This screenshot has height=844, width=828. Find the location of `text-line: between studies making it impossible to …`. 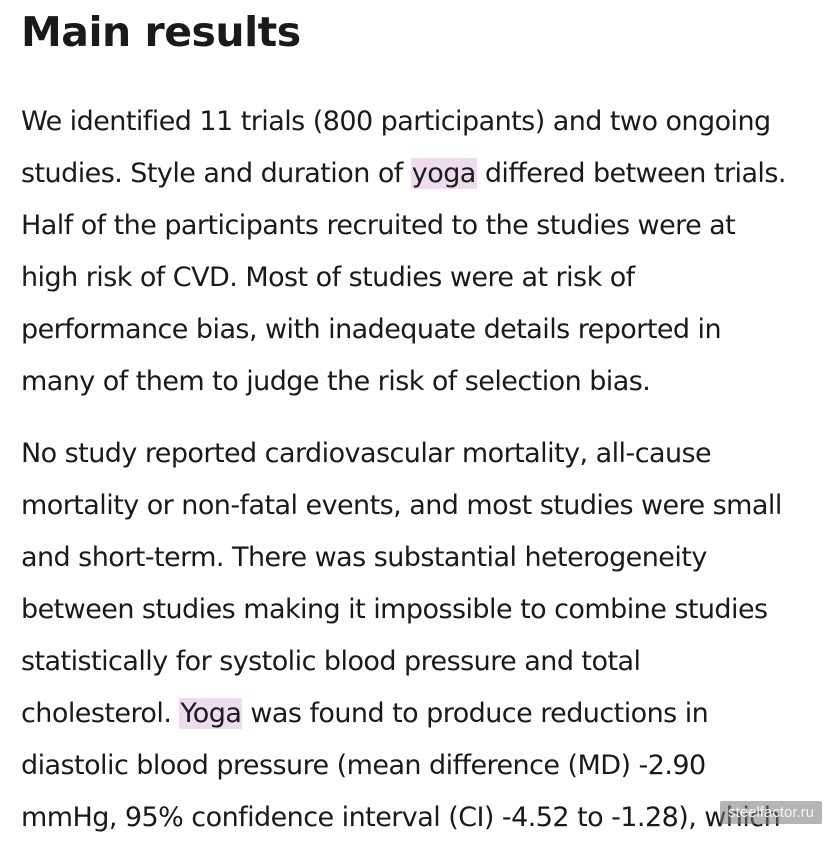

text-line: between studies making it impossible to … is located at coordinates (394, 609).